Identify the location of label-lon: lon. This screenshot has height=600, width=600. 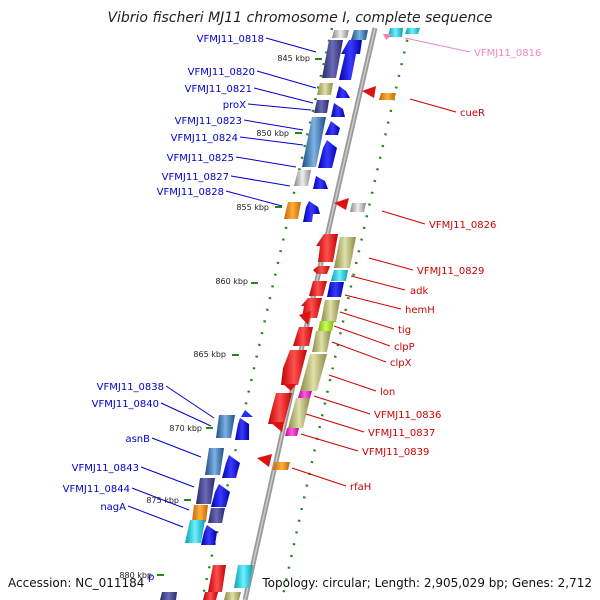
(387, 392).